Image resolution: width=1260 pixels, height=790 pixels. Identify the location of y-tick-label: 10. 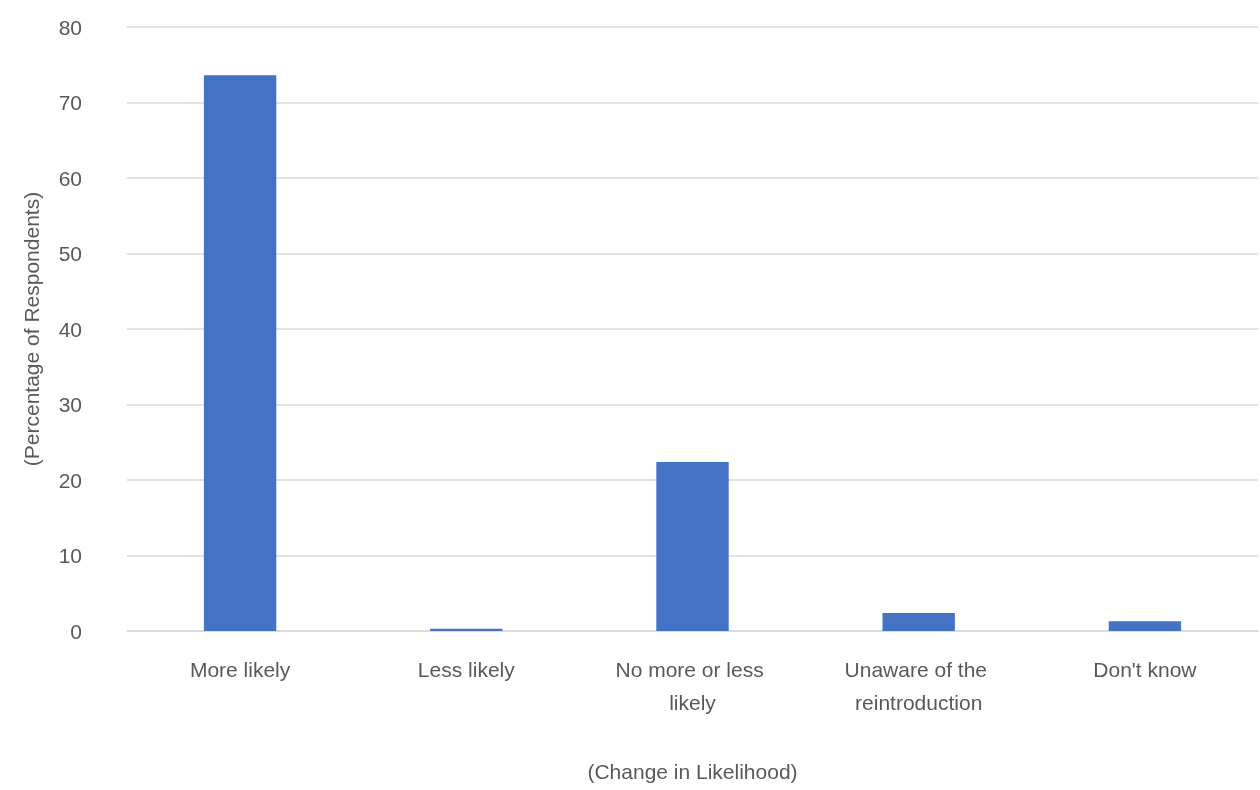
(70, 555).